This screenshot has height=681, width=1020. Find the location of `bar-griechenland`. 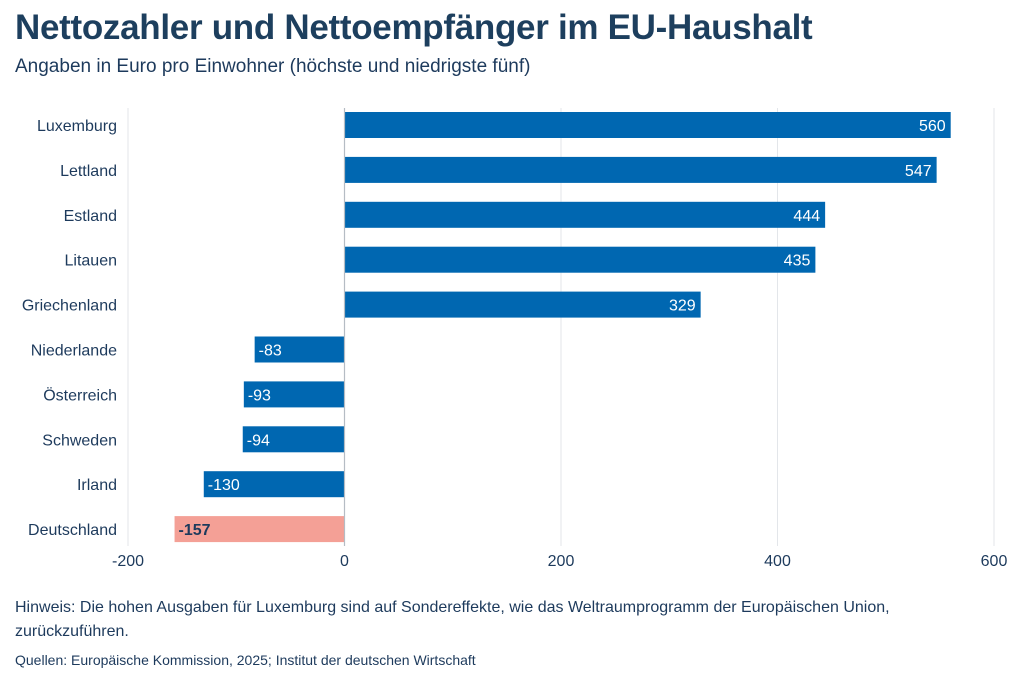

bar-griechenland is located at coordinates (522, 304).